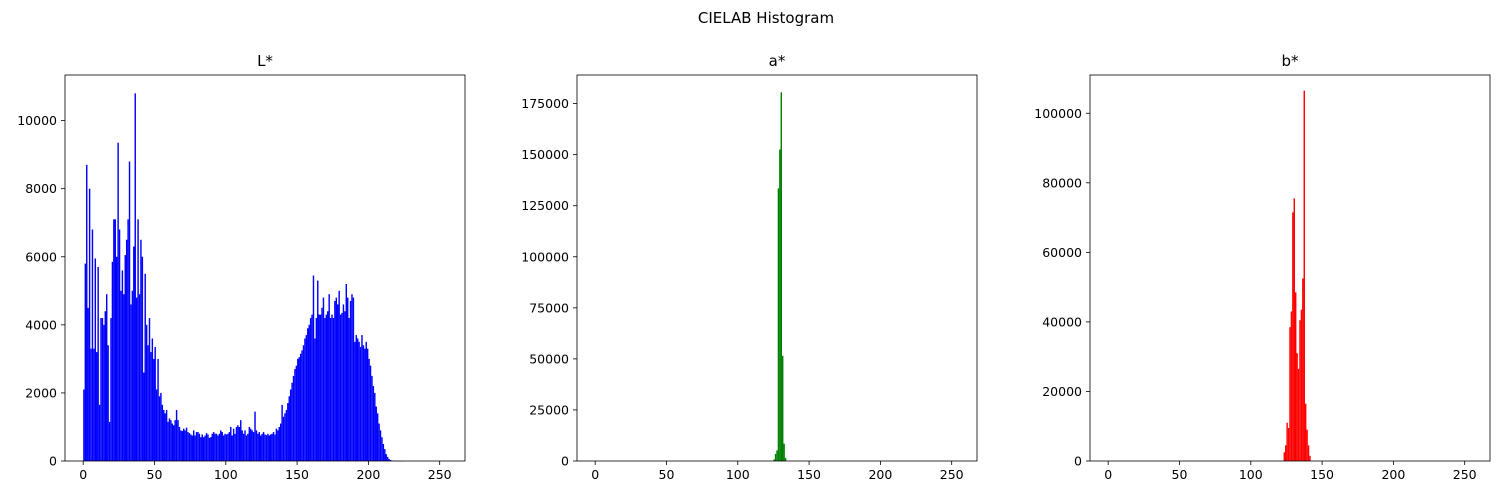  What do you see at coordinates (667, 474) in the screenshot?
I see `x-tick-label: 50` at bounding box center [667, 474].